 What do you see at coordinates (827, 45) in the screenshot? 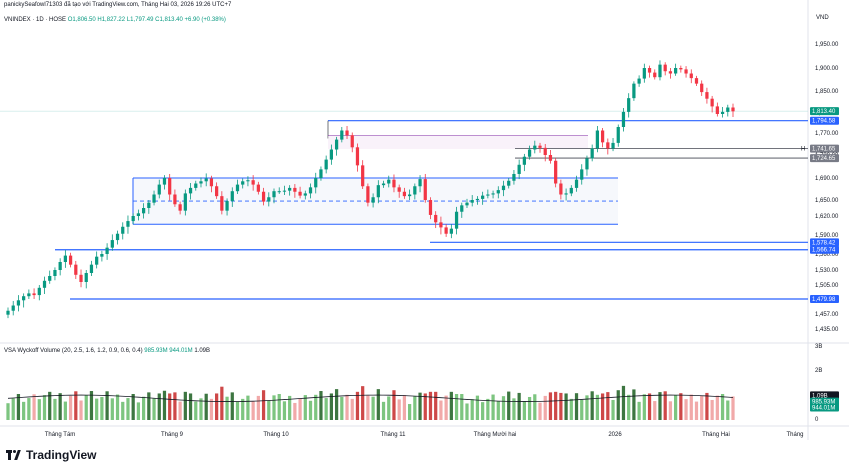
I see `y-tick-label: 1,950.00` at bounding box center [827, 45].